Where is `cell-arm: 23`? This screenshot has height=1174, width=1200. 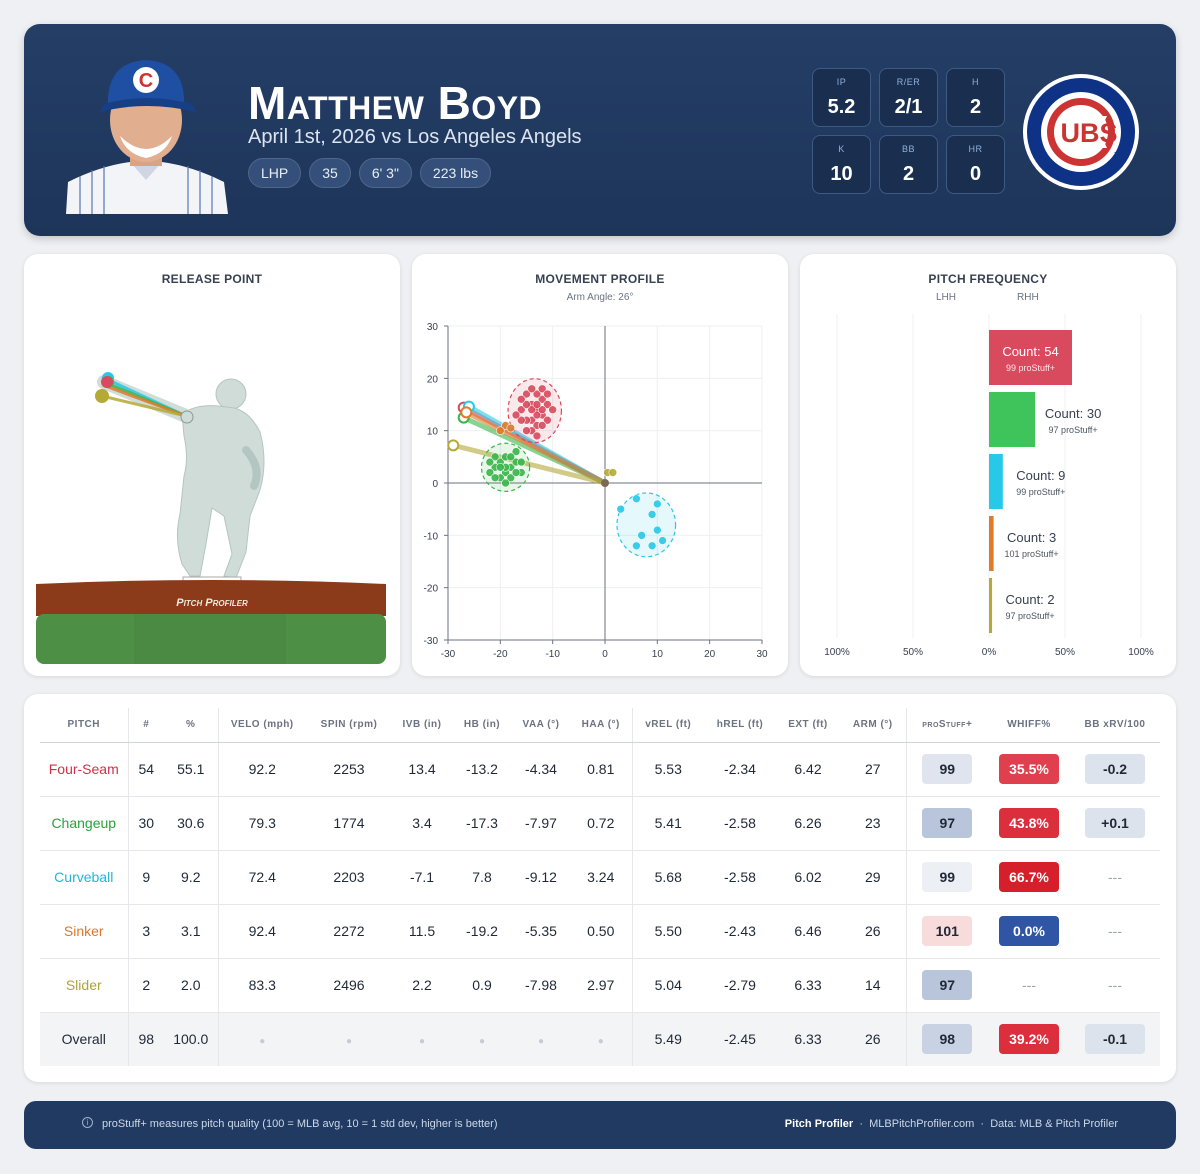 cell-arm: 23 is located at coordinates (873, 823).